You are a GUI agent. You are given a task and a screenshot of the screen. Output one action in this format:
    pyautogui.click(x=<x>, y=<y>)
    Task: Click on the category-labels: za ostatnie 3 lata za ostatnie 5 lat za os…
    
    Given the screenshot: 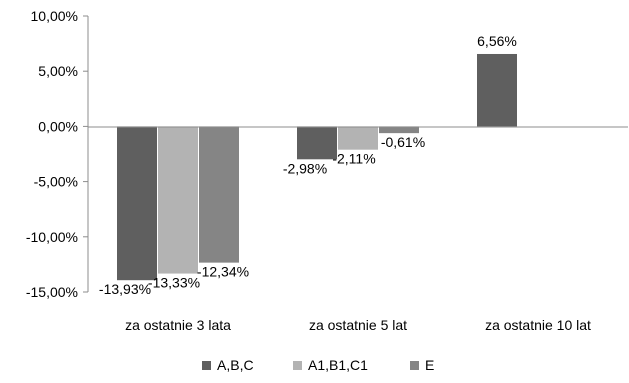 What is the action you would take?
    pyautogui.click(x=358, y=325)
    